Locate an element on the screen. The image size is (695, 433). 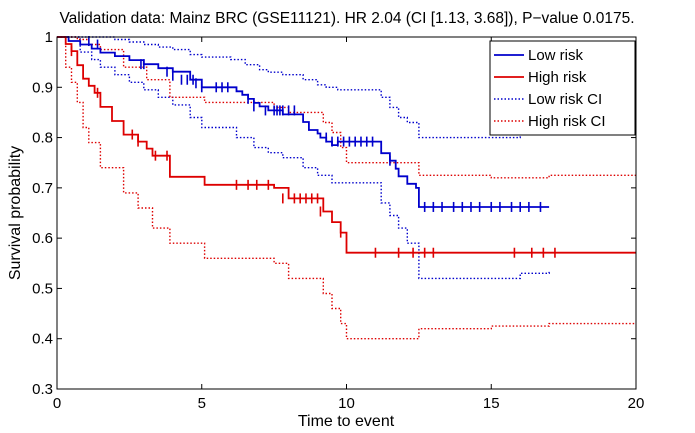
legend-label-low-risk-ci: Low risk CI is located at coordinates (565, 99).